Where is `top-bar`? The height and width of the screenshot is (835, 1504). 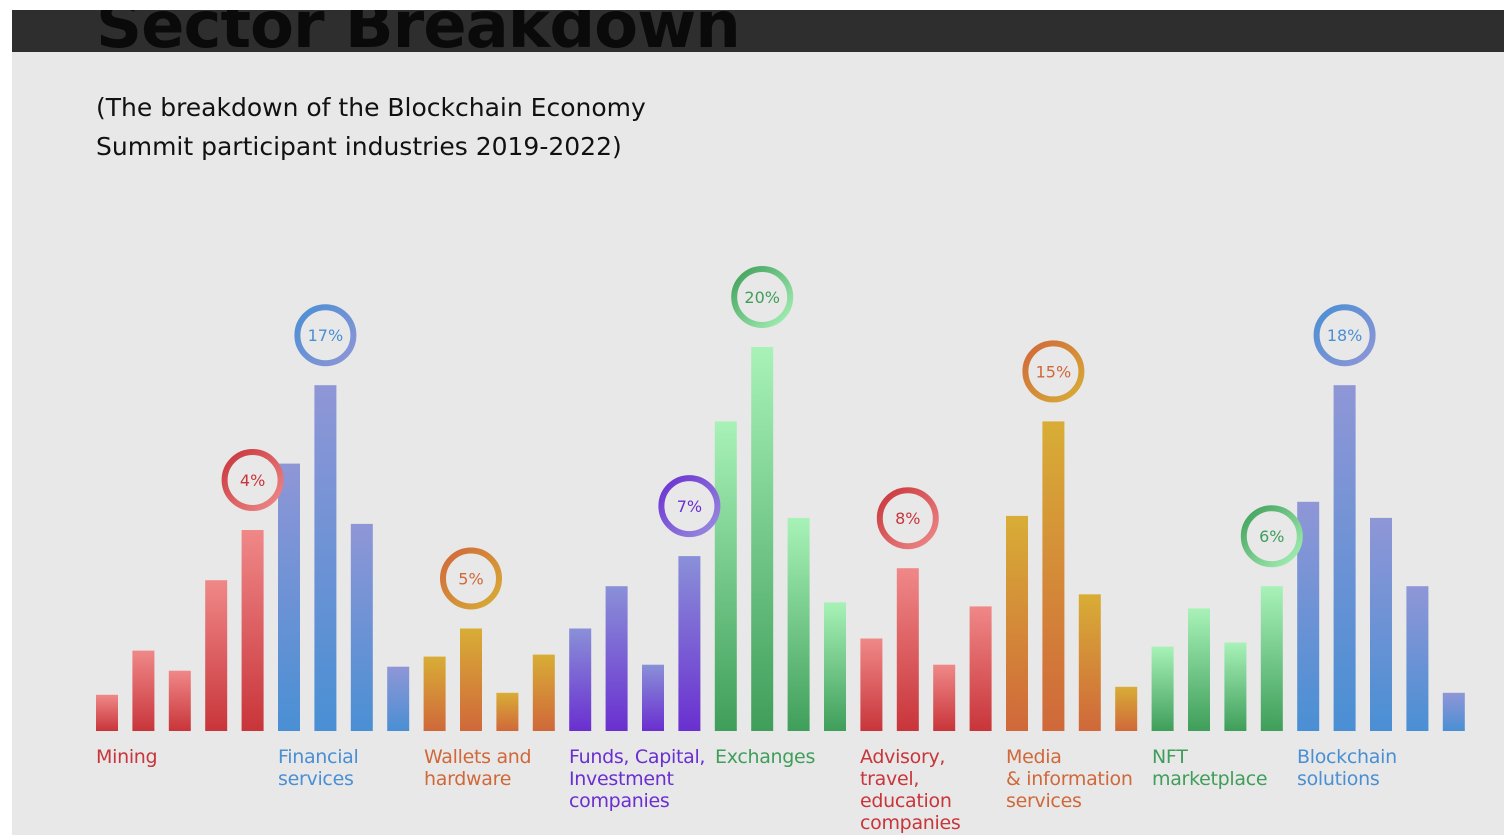
top-bar is located at coordinates (758, 31).